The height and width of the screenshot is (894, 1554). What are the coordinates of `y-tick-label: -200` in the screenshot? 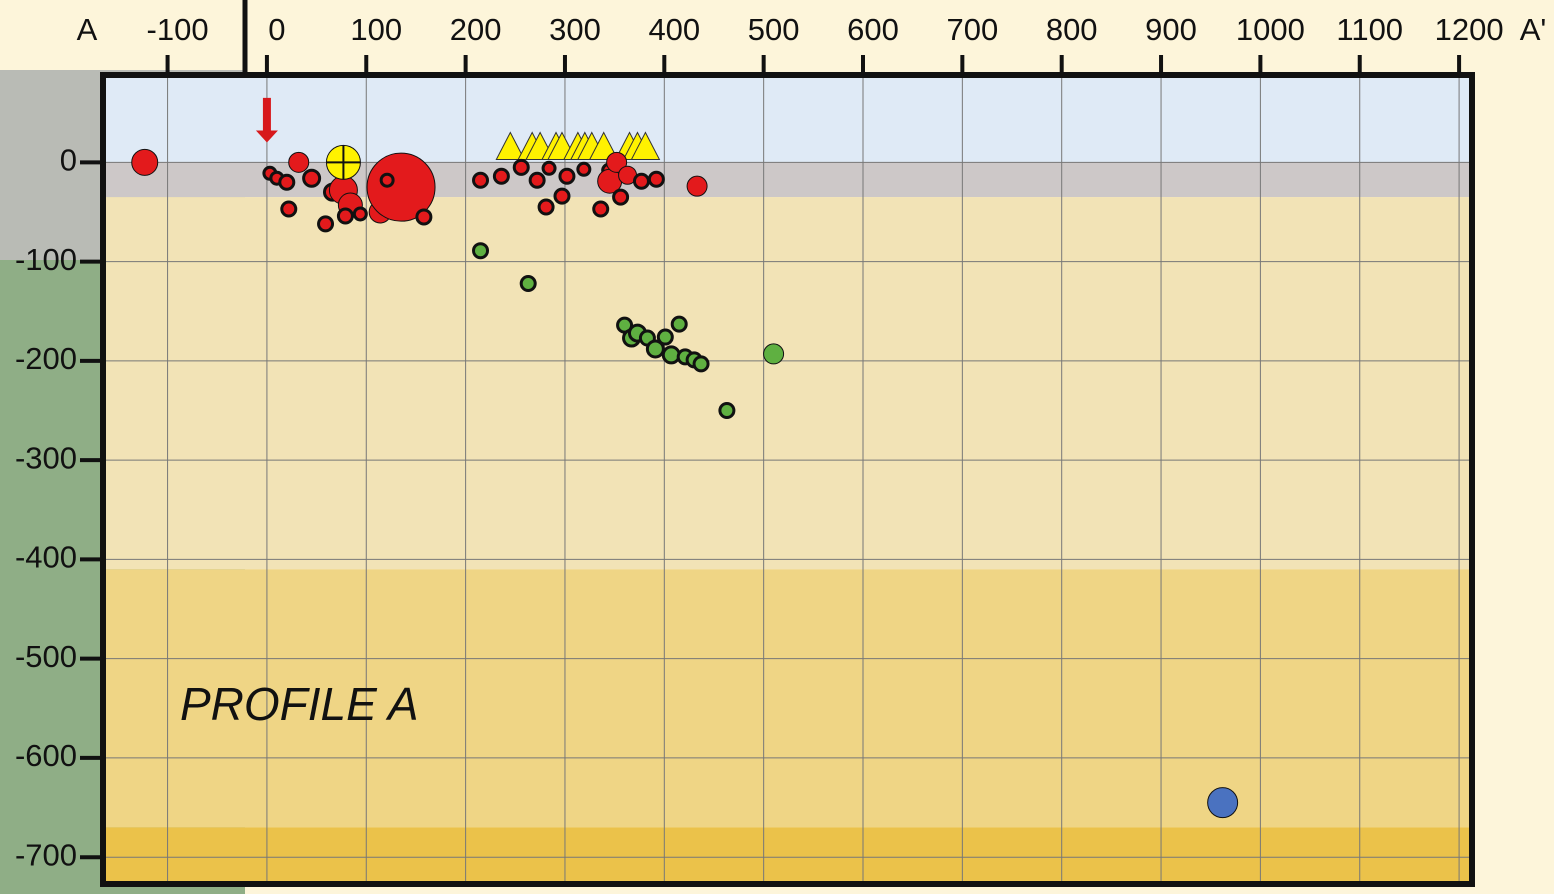 It's located at (46, 358).